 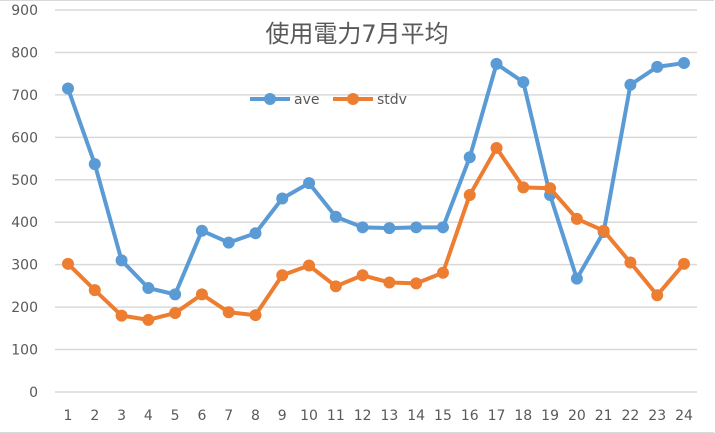 I want to click on x-tick-label: 6, so click(x=201, y=416).